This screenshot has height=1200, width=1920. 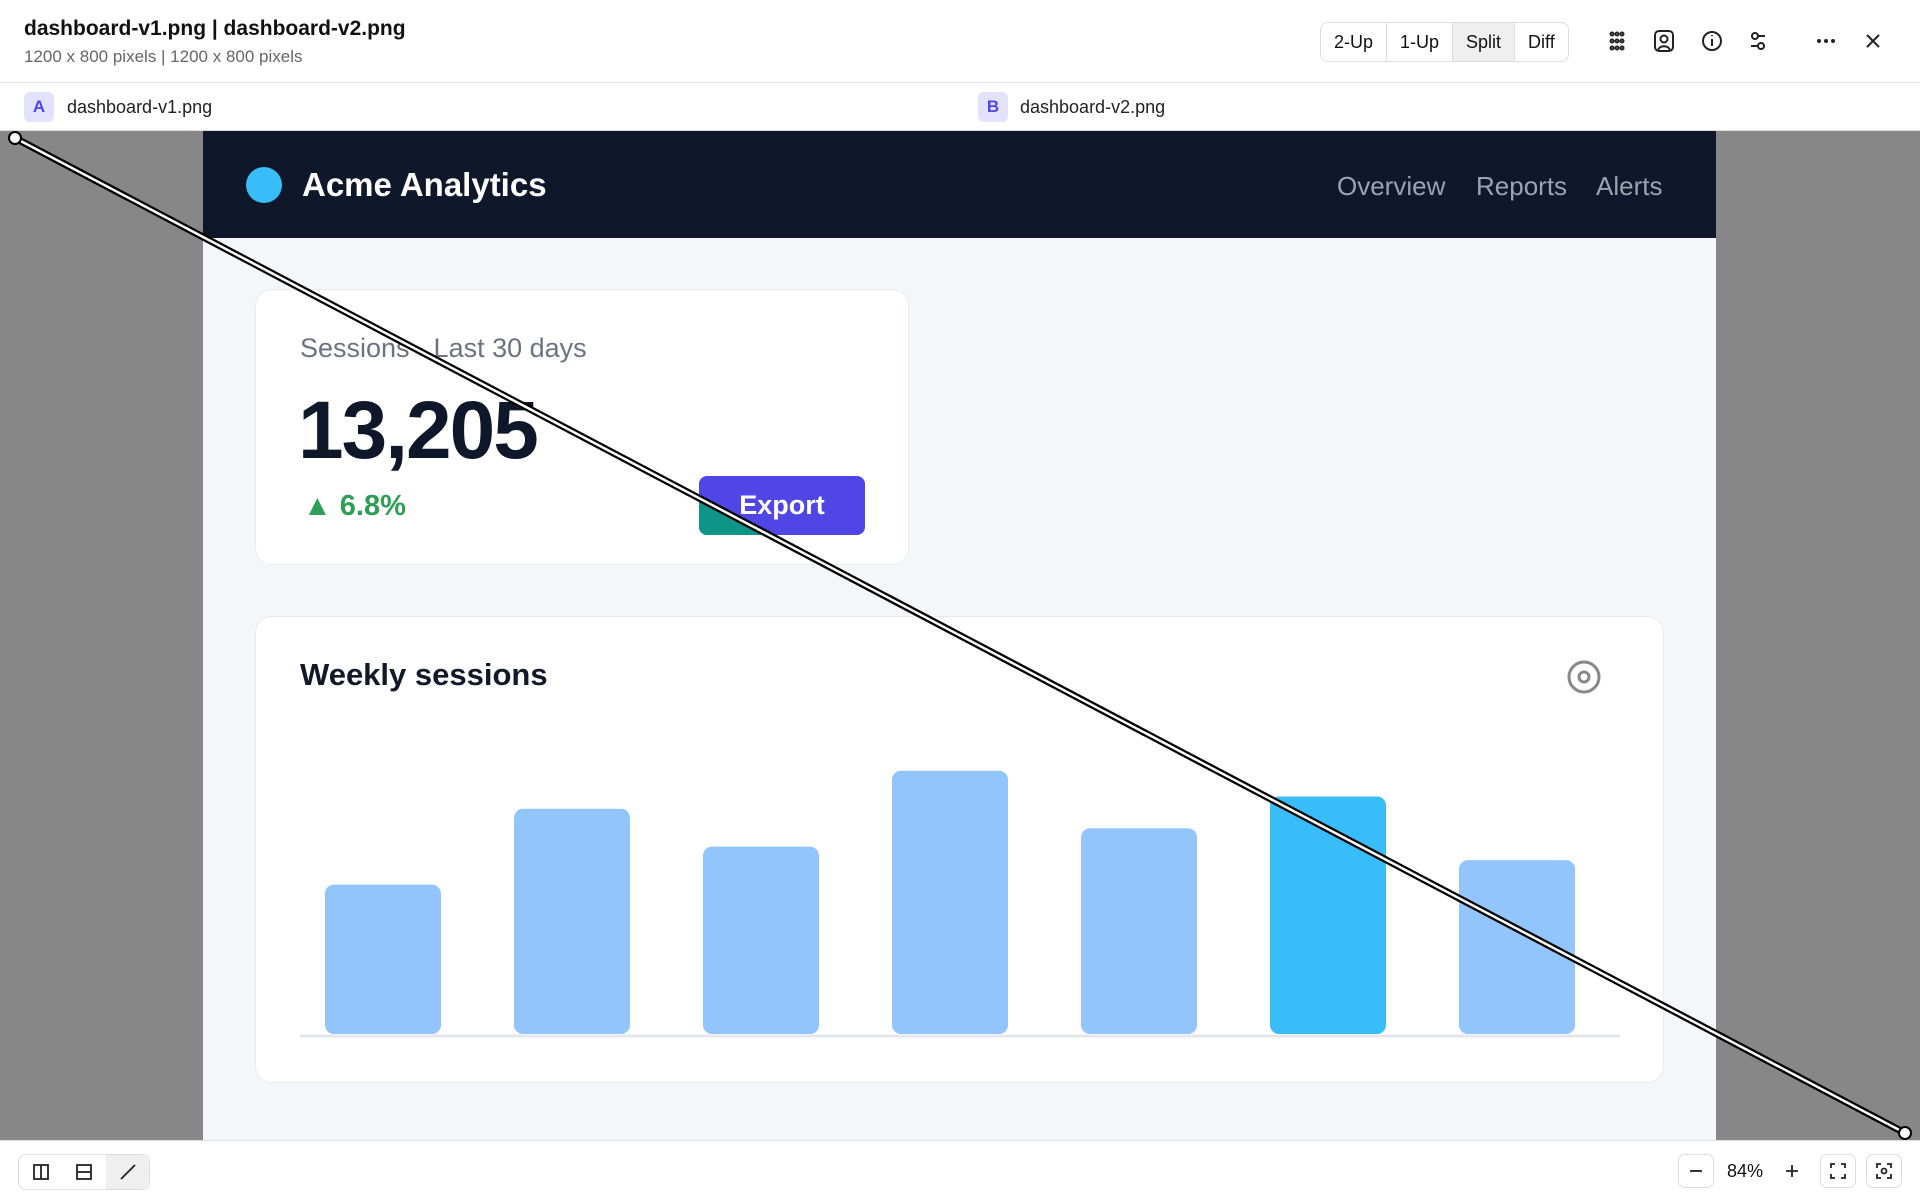 What do you see at coordinates (1617, 41) in the screenshot?
I see `grid-icon` at bounding box center [1617, 41].